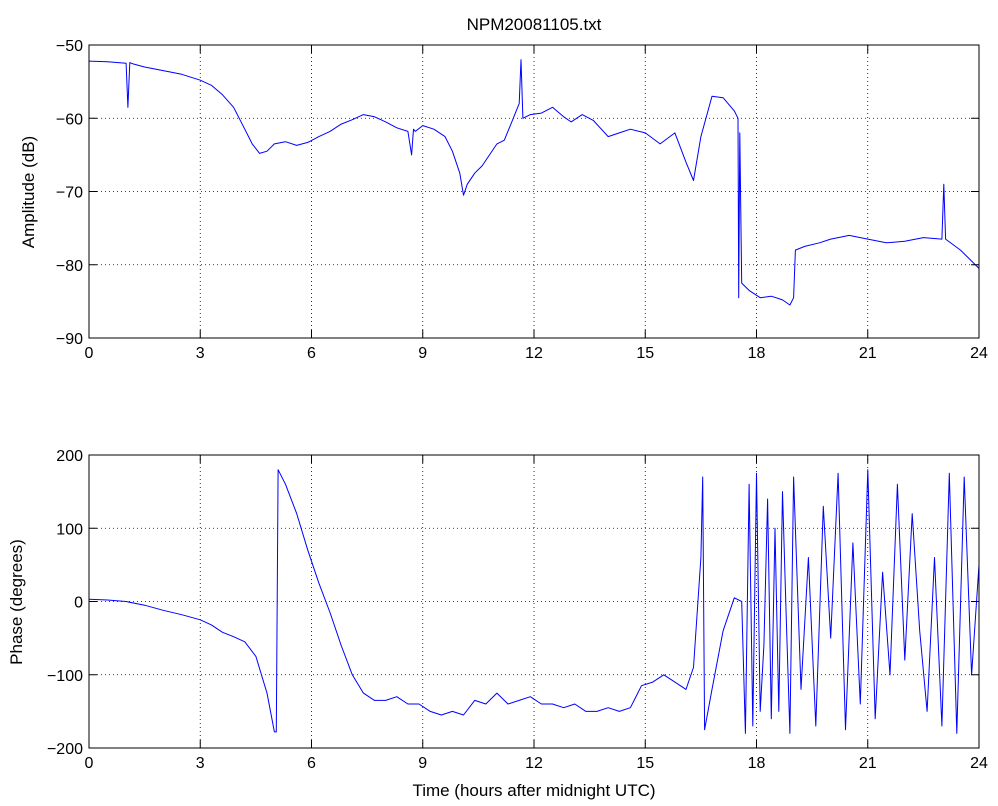  What do you see at coordinates (422, 763) in the screenshot?
I see `phase-x-tick-label: 9` at bounding box center [422, 763].